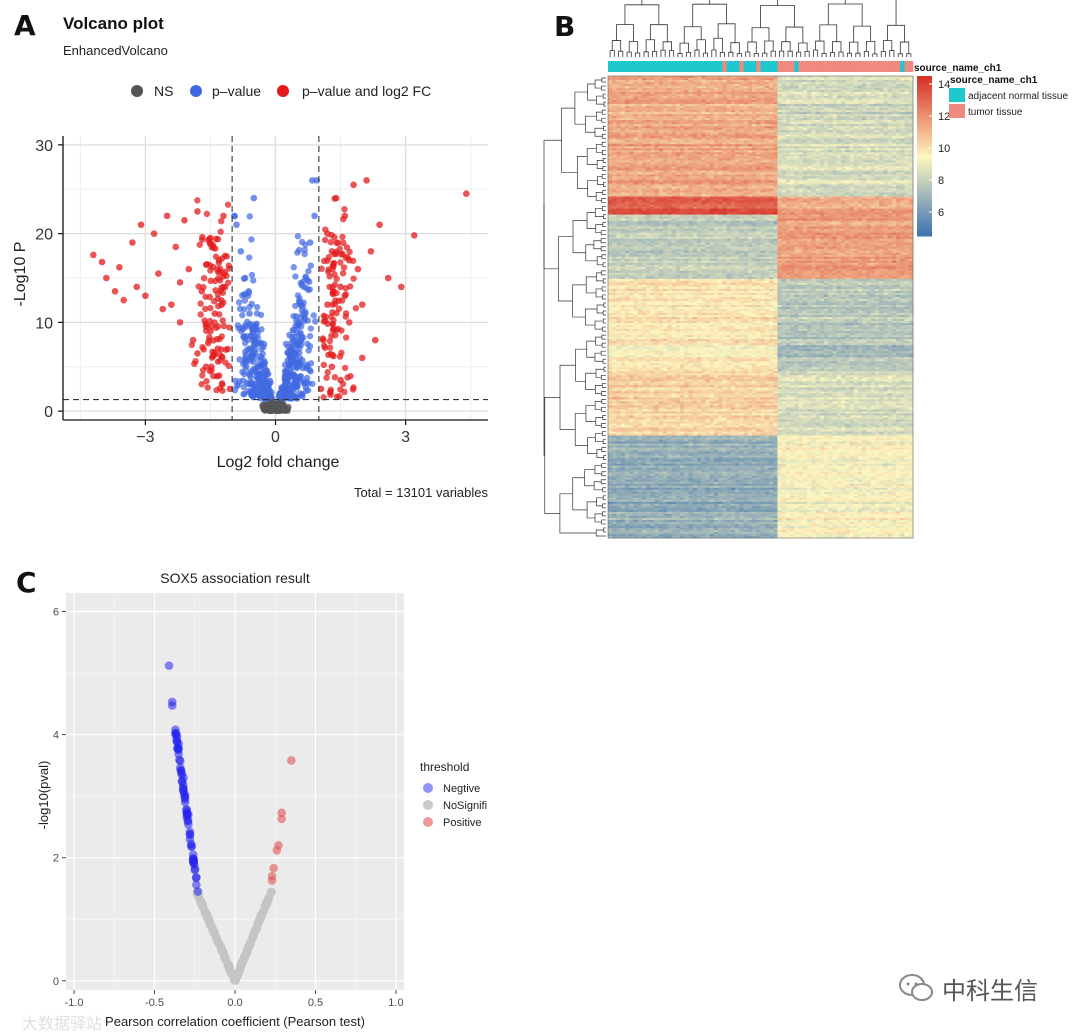  Describe the element at coordinates (737, 66) in the screenshot. I see `annotation-cell` at that location.